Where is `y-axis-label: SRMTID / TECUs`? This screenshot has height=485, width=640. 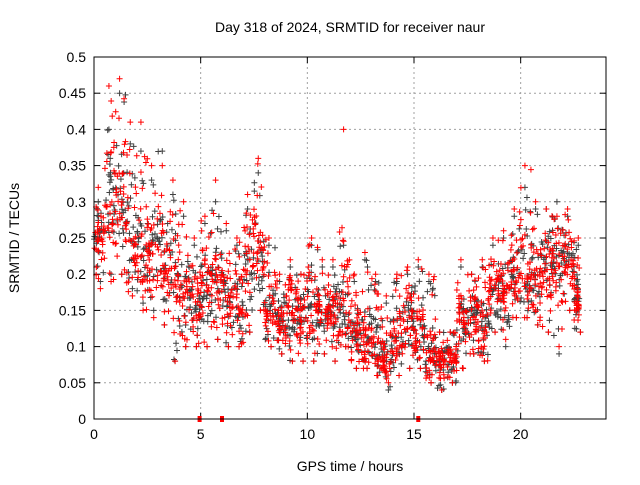 y-axis-label: SRMTID / TECUs is located at coordinates (14, 238).